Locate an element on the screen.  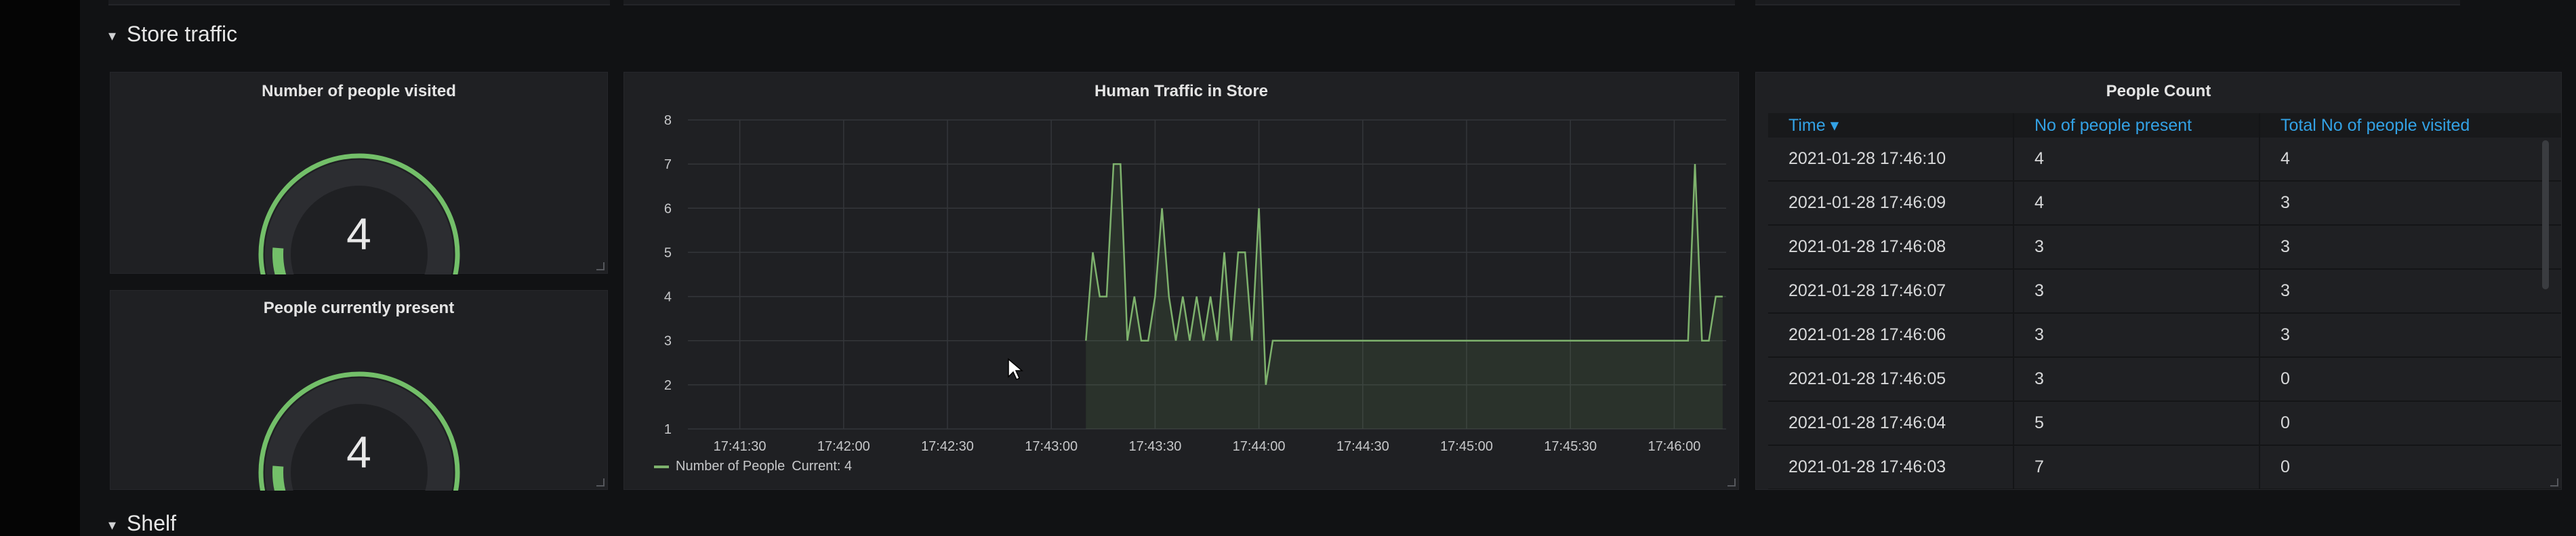
x-tick-label: 17:46:00 is located at coordinates (1674, 446).